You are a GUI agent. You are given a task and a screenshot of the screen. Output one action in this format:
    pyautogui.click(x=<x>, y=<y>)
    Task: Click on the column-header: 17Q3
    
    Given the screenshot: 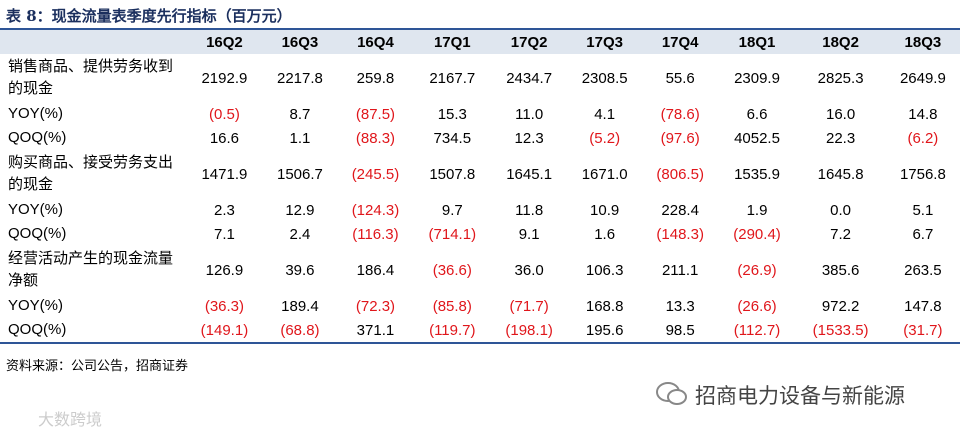 What is the action you would take?
    pyautogui.click(x=604, y=41)
    